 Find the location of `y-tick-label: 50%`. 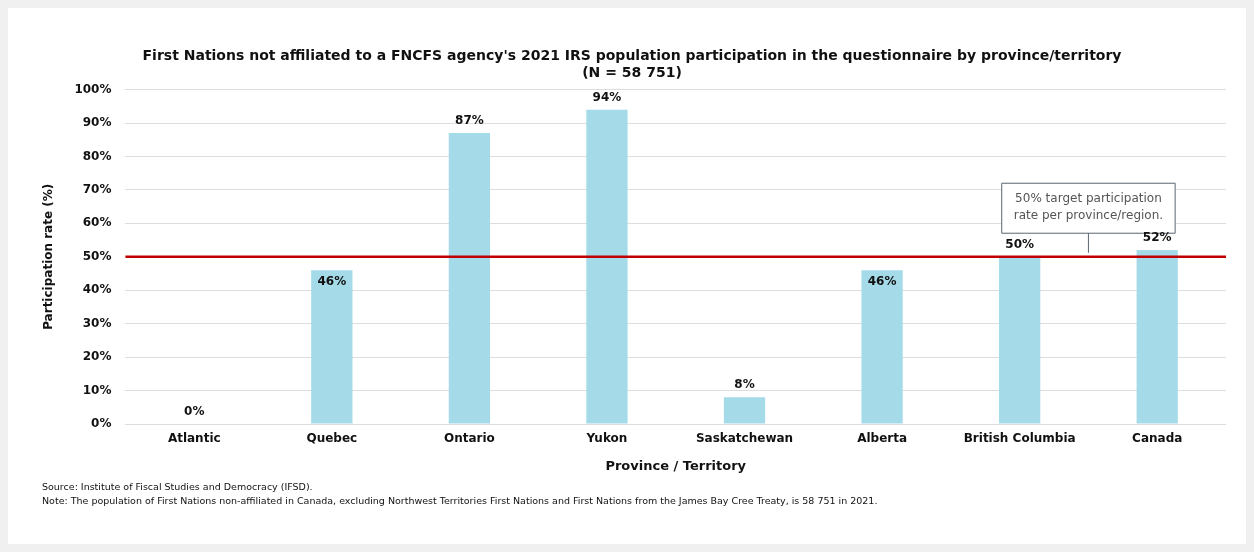

y-tick-label: 50% is located at coordinates (97, 255).